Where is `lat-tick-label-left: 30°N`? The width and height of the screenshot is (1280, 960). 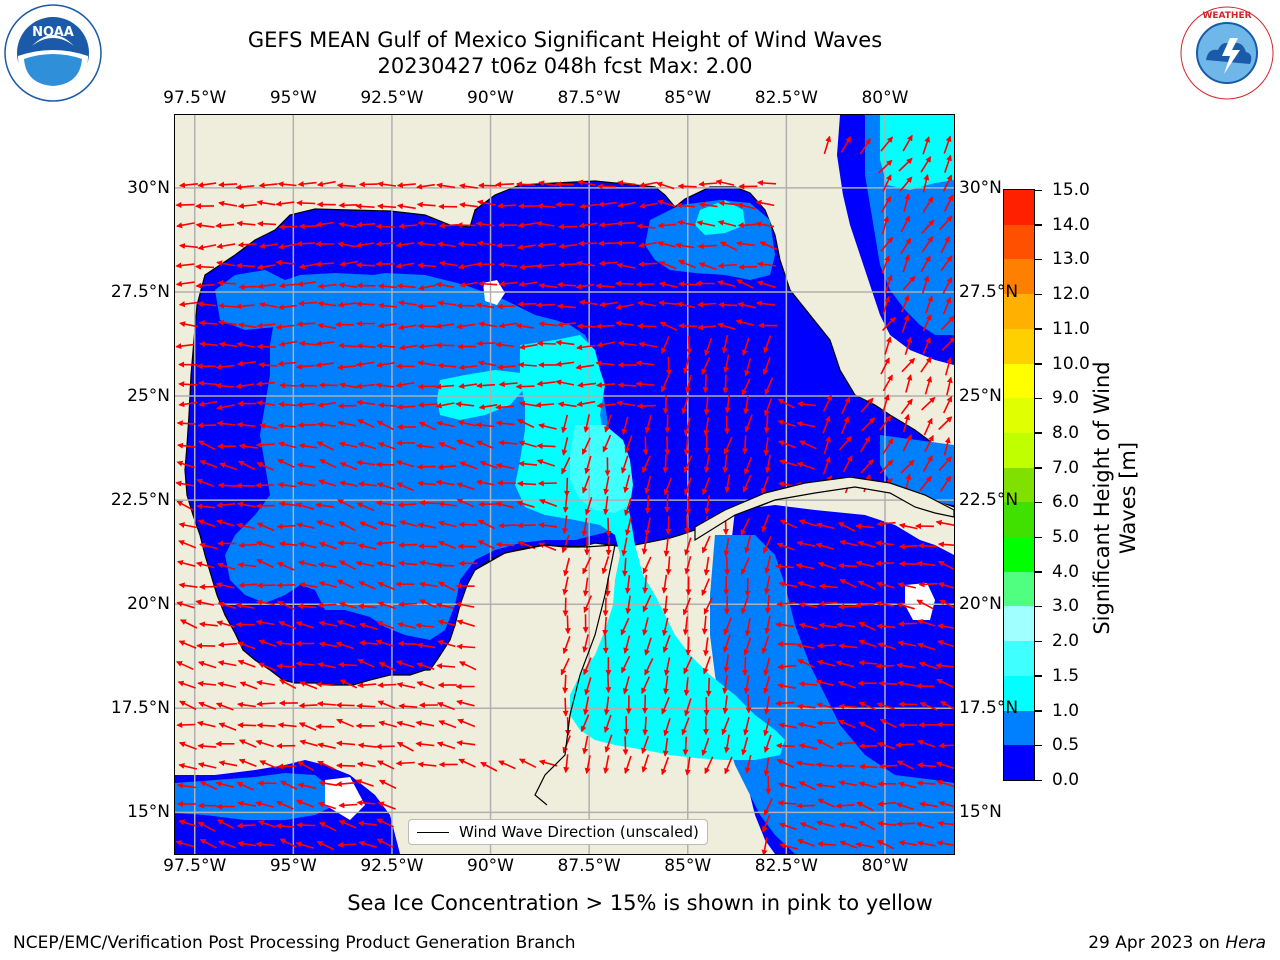 lat-tick-label-left: 30°N is located at coordinates (148, 187).